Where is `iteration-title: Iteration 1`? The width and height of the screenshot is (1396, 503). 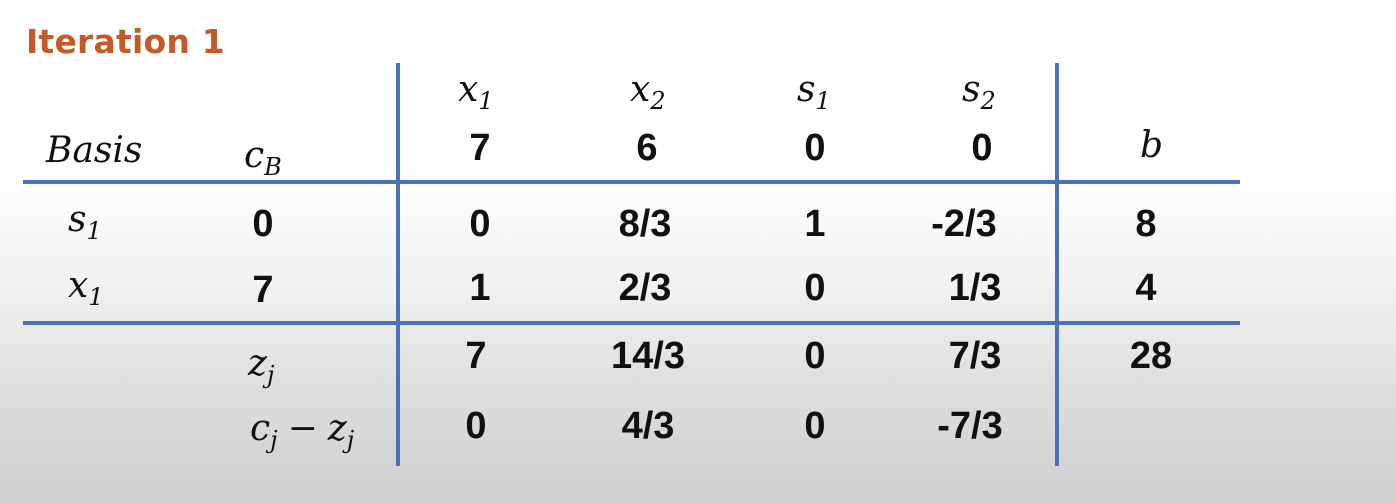 iteration-title: Iteration 1 is located at coordinates (125, 41).